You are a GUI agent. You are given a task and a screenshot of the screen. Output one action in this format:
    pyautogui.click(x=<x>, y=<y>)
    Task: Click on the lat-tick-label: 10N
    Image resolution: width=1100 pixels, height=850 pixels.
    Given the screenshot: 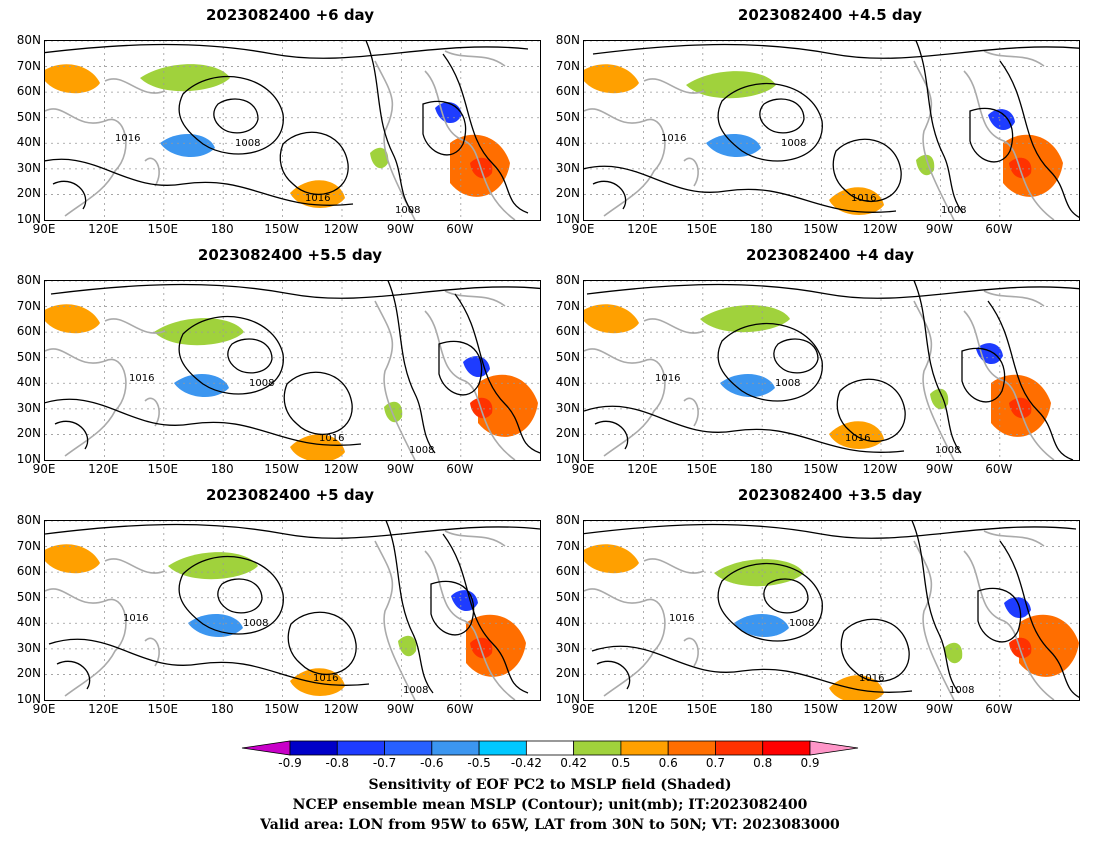 What is the action you would take?
    pyautogui.click(x=28, y=699)
    